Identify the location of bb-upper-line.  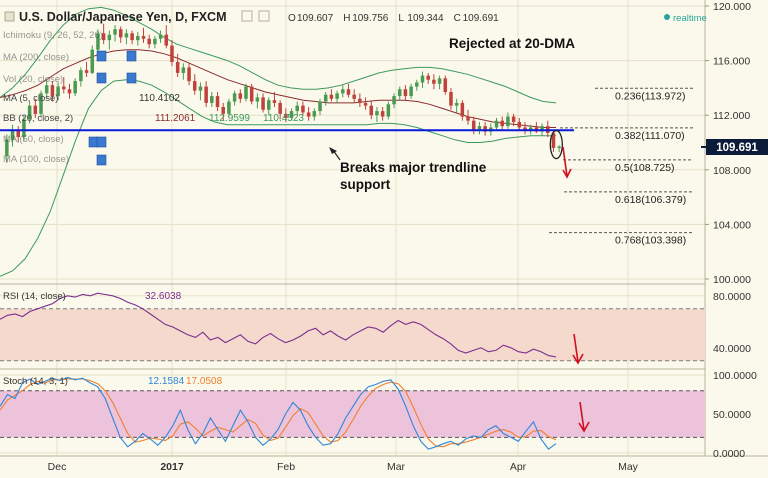
(278, 55).